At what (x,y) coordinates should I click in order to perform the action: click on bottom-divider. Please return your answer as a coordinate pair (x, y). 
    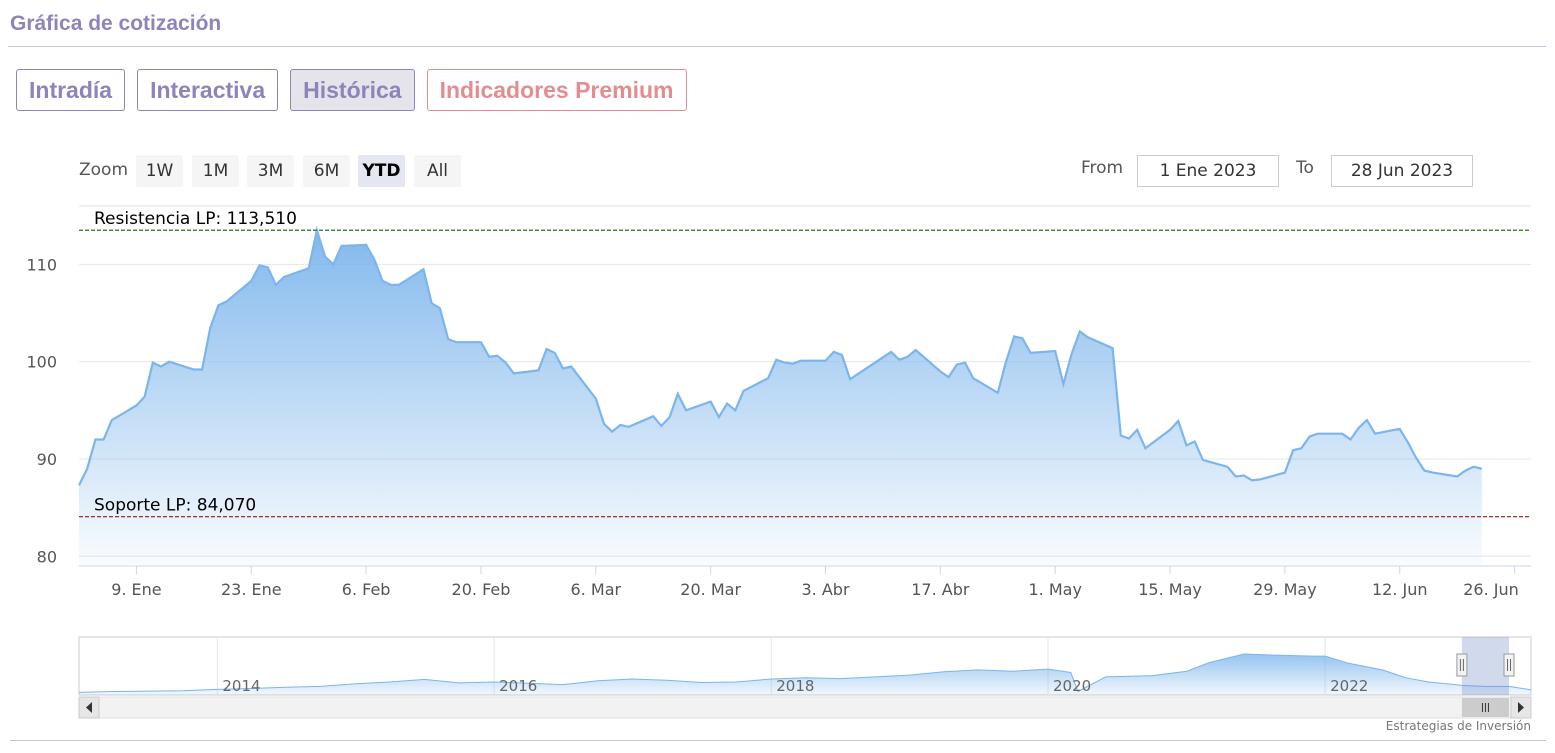
    Looking at the image, I should click on (778, 740).